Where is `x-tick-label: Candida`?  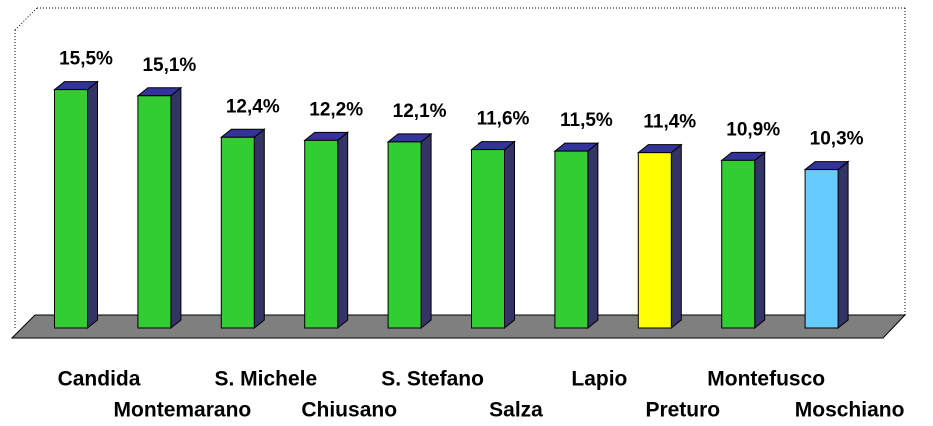 x-tick-label: Candida is located at coordinates (99, 379).